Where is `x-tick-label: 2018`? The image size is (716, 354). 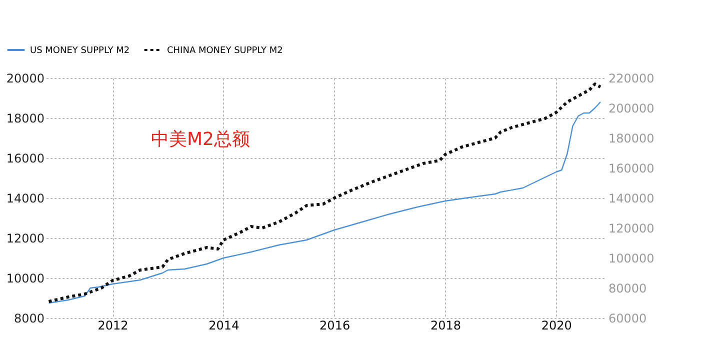 x-tick-label: 2018 is located at coordinates (445, 325).